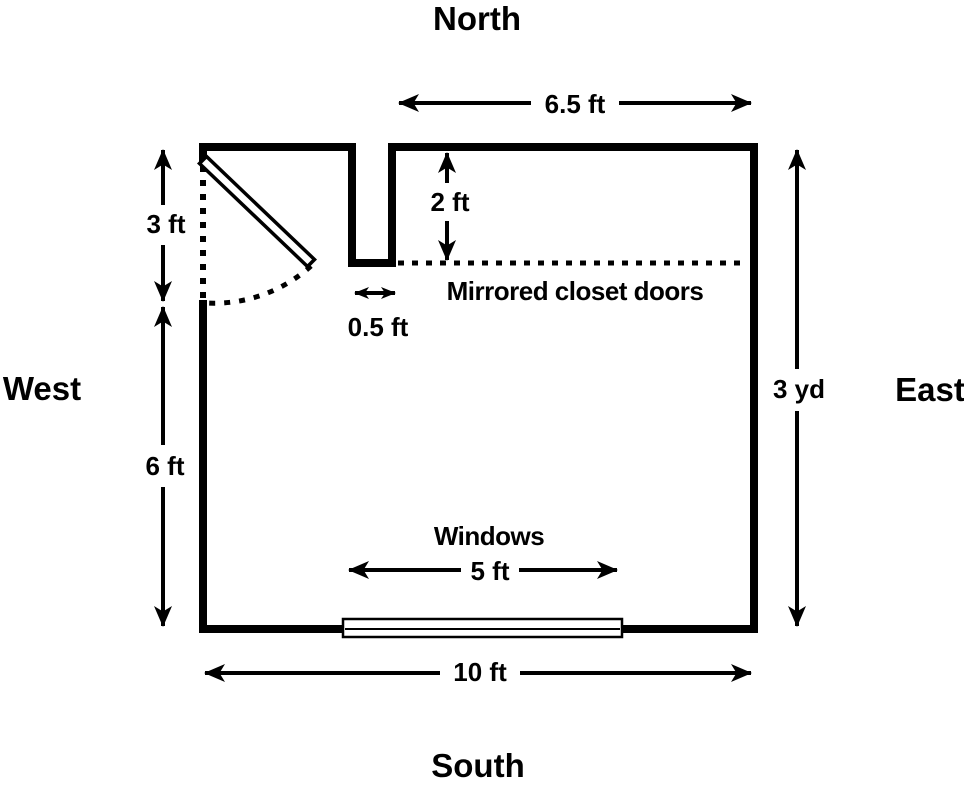  Describe the element at coordinates (257, 211) in the screenshot. I see `door-leaf` at that location.